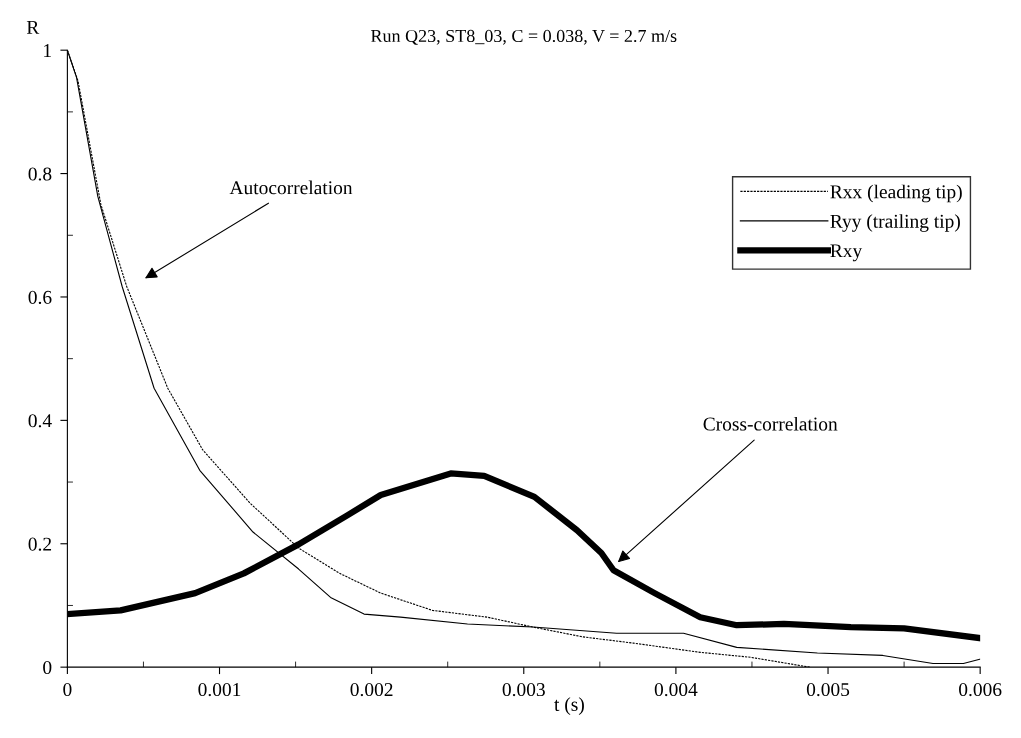  What do you see at coordinates (846, 253) in the screenshot?
I see `legend-label: Rxy` at bounding box center [846, 253].